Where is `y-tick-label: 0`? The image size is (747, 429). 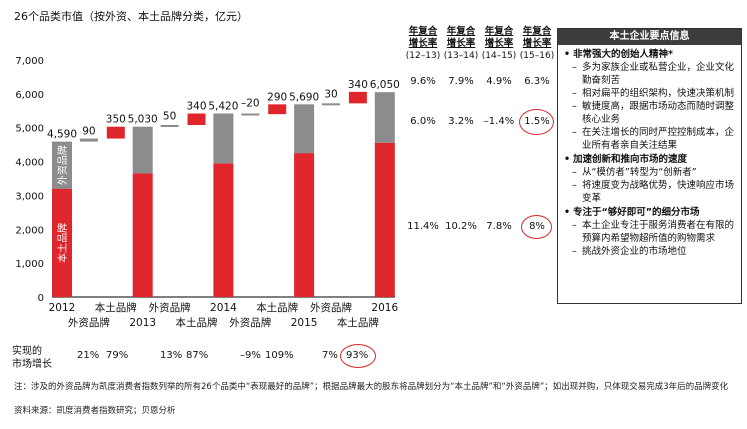
y-tick-label: 0 is located at coordinates (41, 298).